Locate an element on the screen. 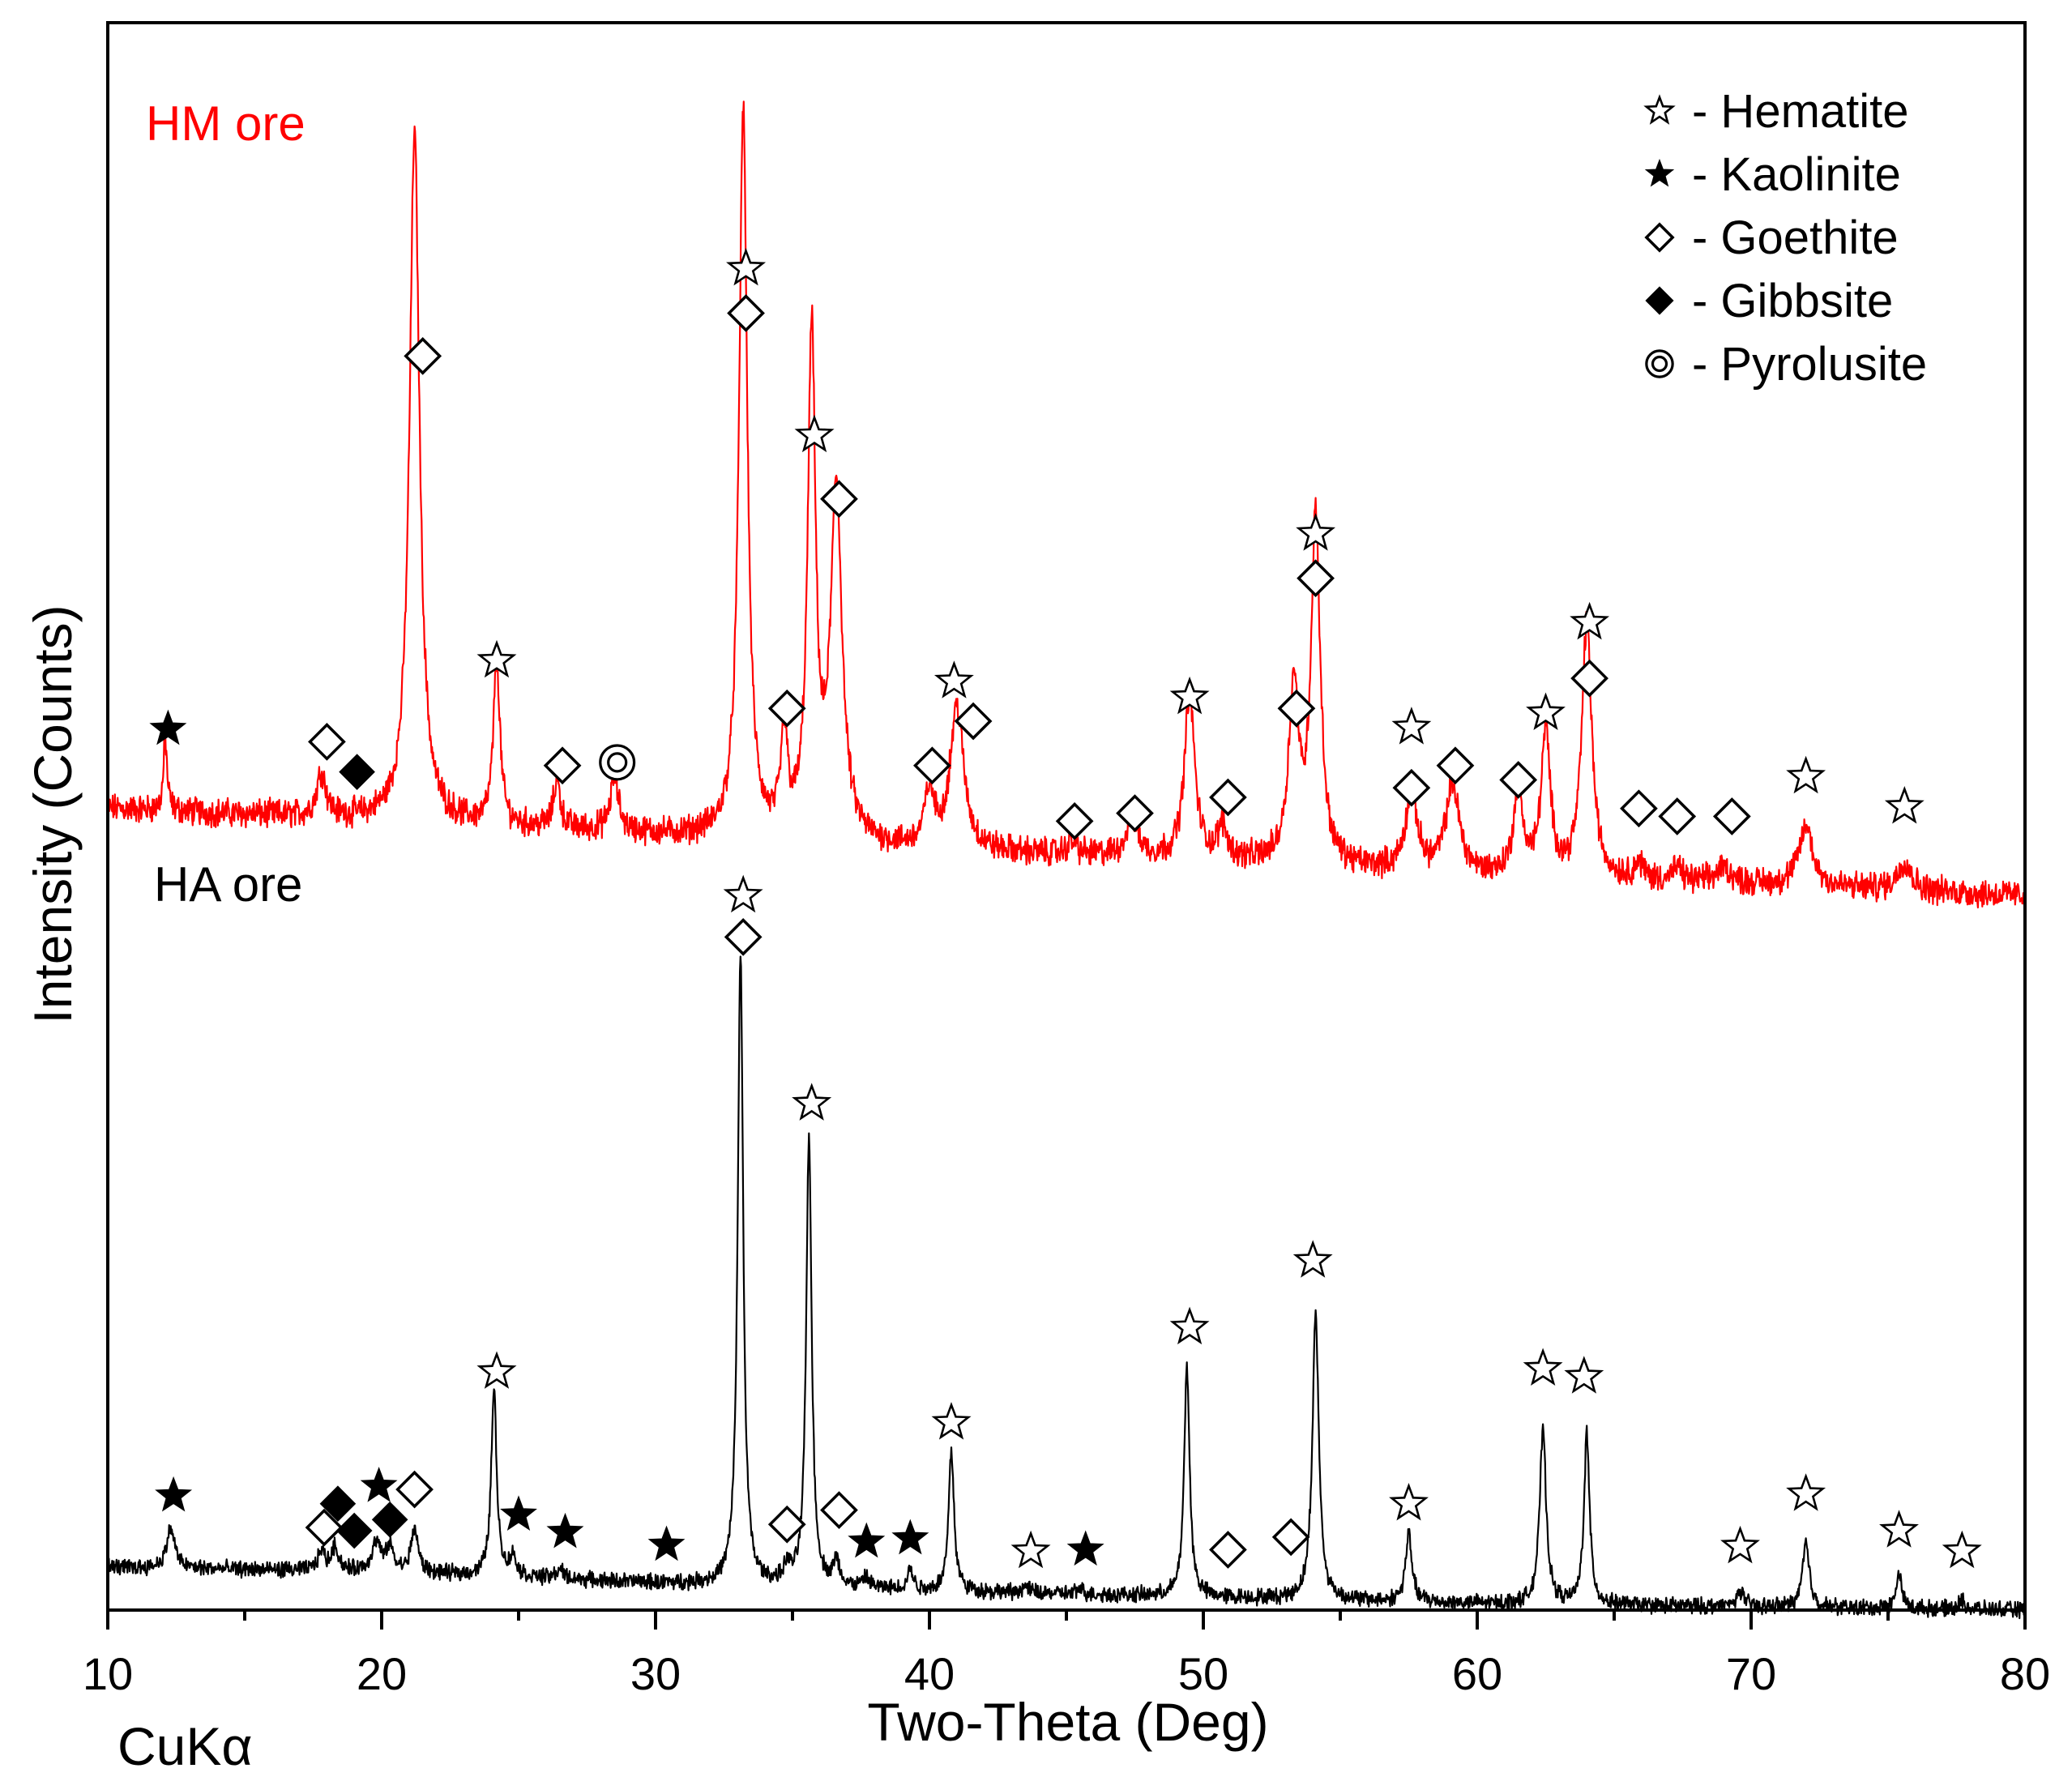 This screenshot has height=1777, width=2072. legend-label: - Goethite is located at coordinates (1795, 237).